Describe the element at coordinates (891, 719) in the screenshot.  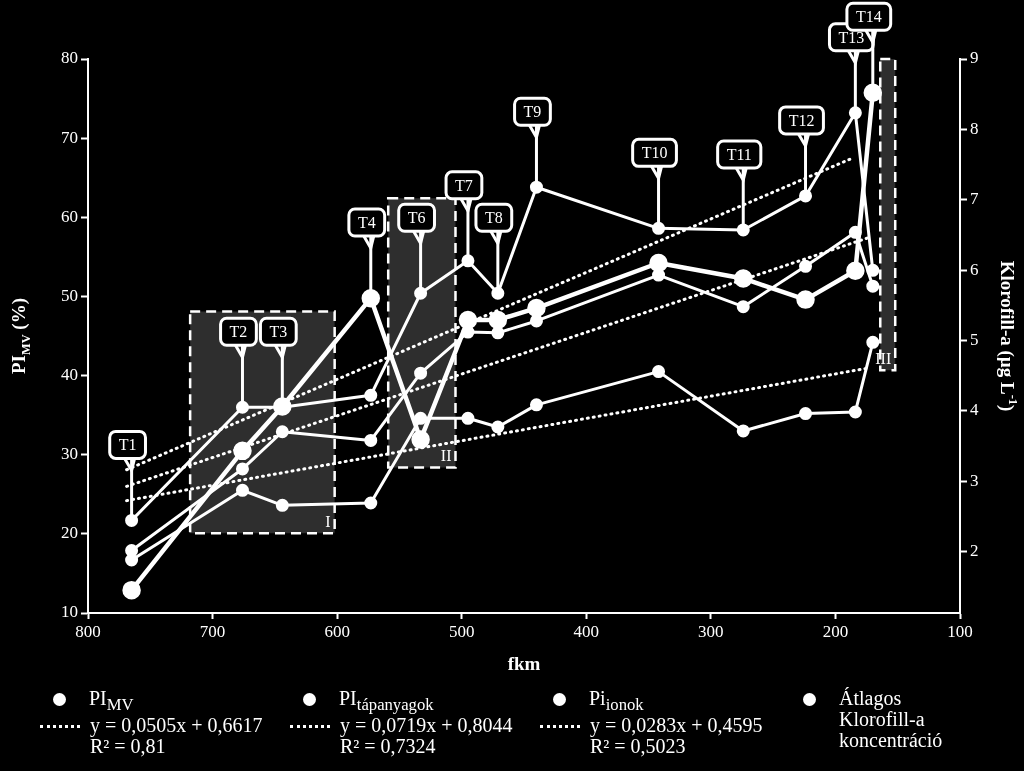
I see `legend-label: Átlagos Klorofill-a koncentráció` at that location.